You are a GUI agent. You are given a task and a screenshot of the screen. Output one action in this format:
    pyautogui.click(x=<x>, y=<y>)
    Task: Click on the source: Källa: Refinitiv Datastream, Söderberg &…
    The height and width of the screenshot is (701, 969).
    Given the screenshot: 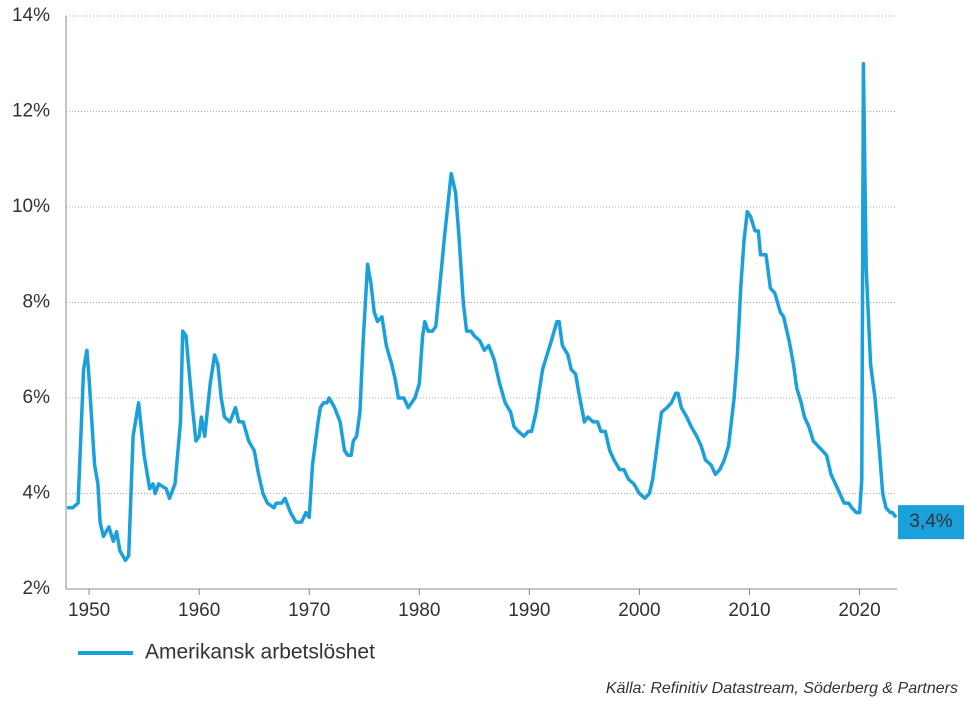 What is the action you would take?
    pyautogui.click(x=782, y=688)
    